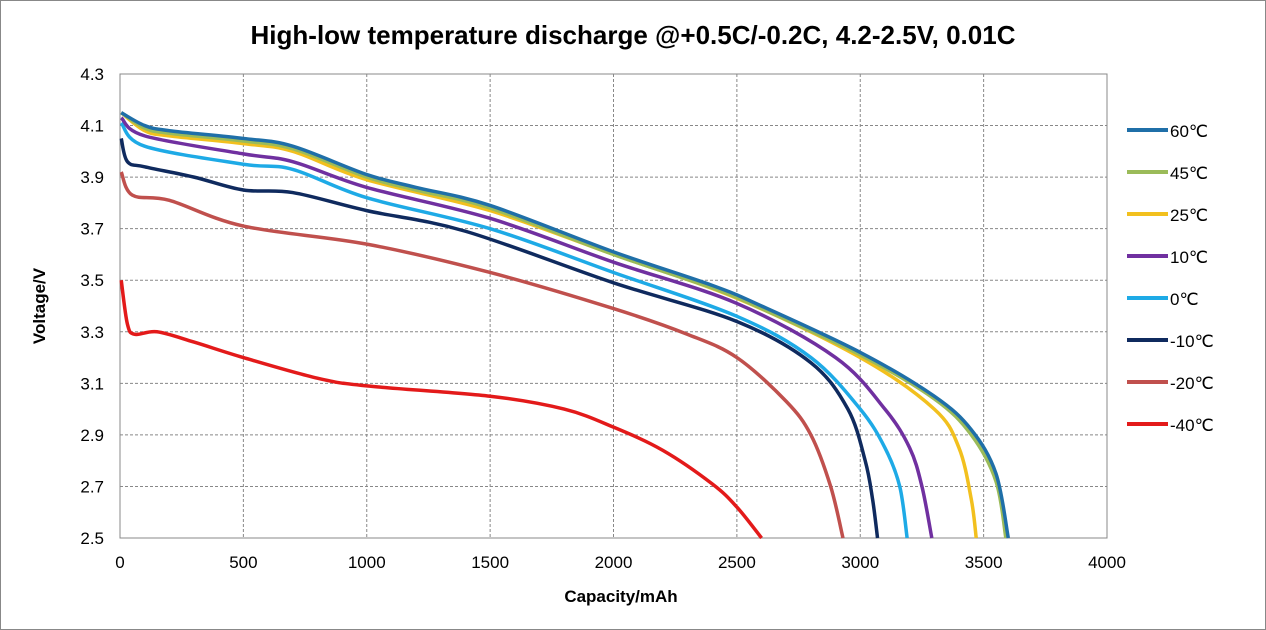 The image size is (1266, 630). What do you see at coordinates (620, 596) in the screenshot?
I see `x-axis-label: Capacity/mAh` at bounding box center [620, 596].